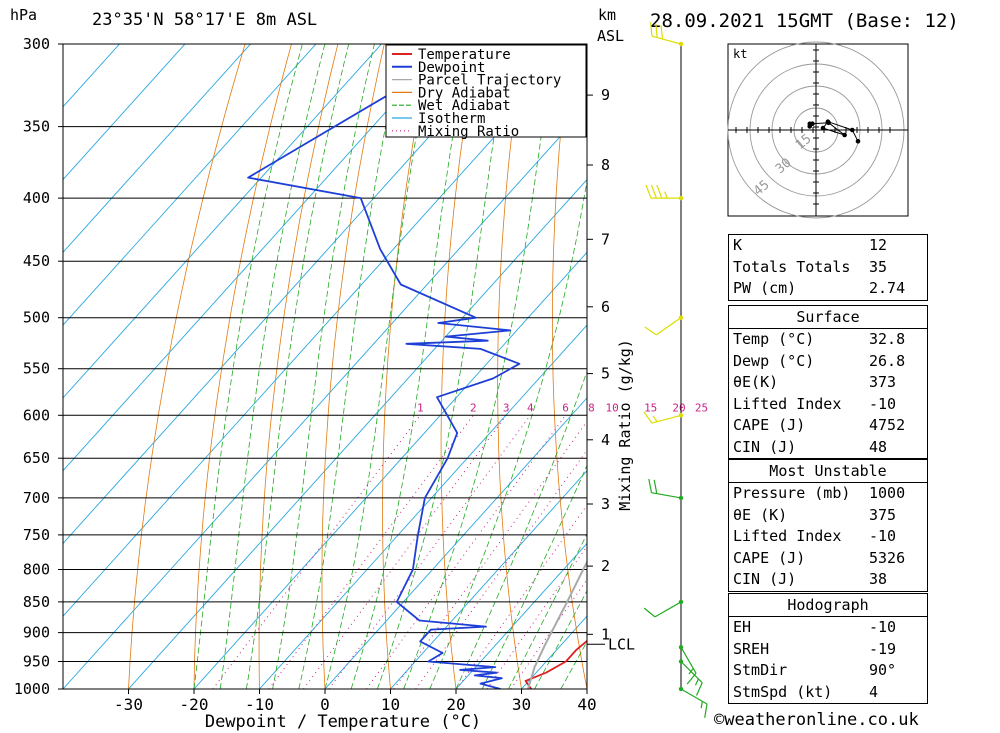  I want to click on index-label: Totals Totals, so click(792, 266).